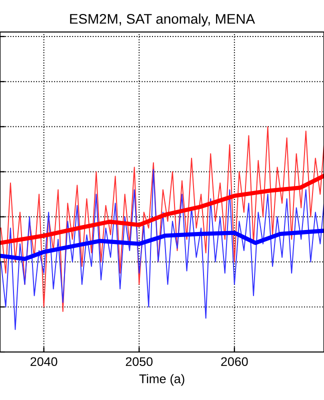  What do you see at coordinates (161, 380) in the screenshot?
I see `x-axis-title: Time (a)` at bounding box center [161, 380].